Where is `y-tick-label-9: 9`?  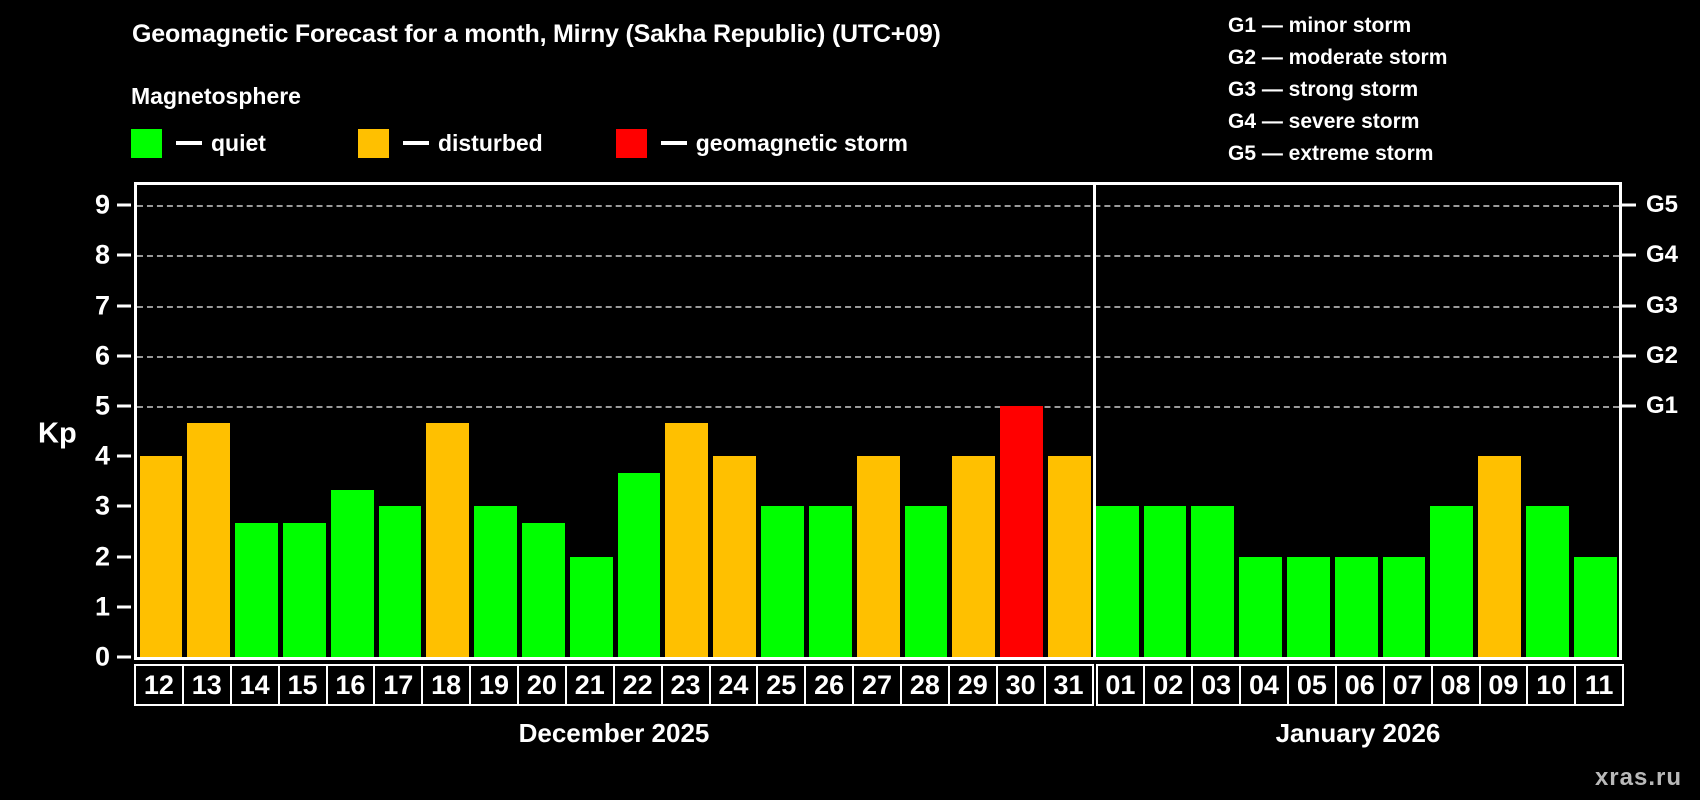 y-tick-label-9: 9 is located at coordinates (102, 204).